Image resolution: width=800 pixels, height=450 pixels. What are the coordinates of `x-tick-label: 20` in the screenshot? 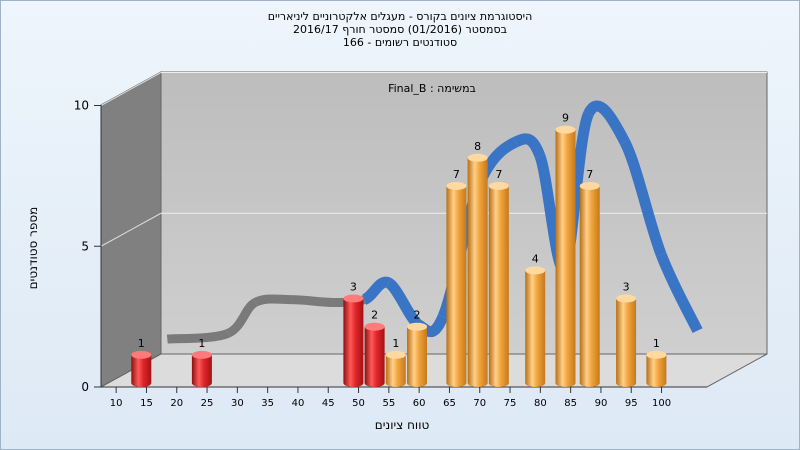 It's located at (176, 403).